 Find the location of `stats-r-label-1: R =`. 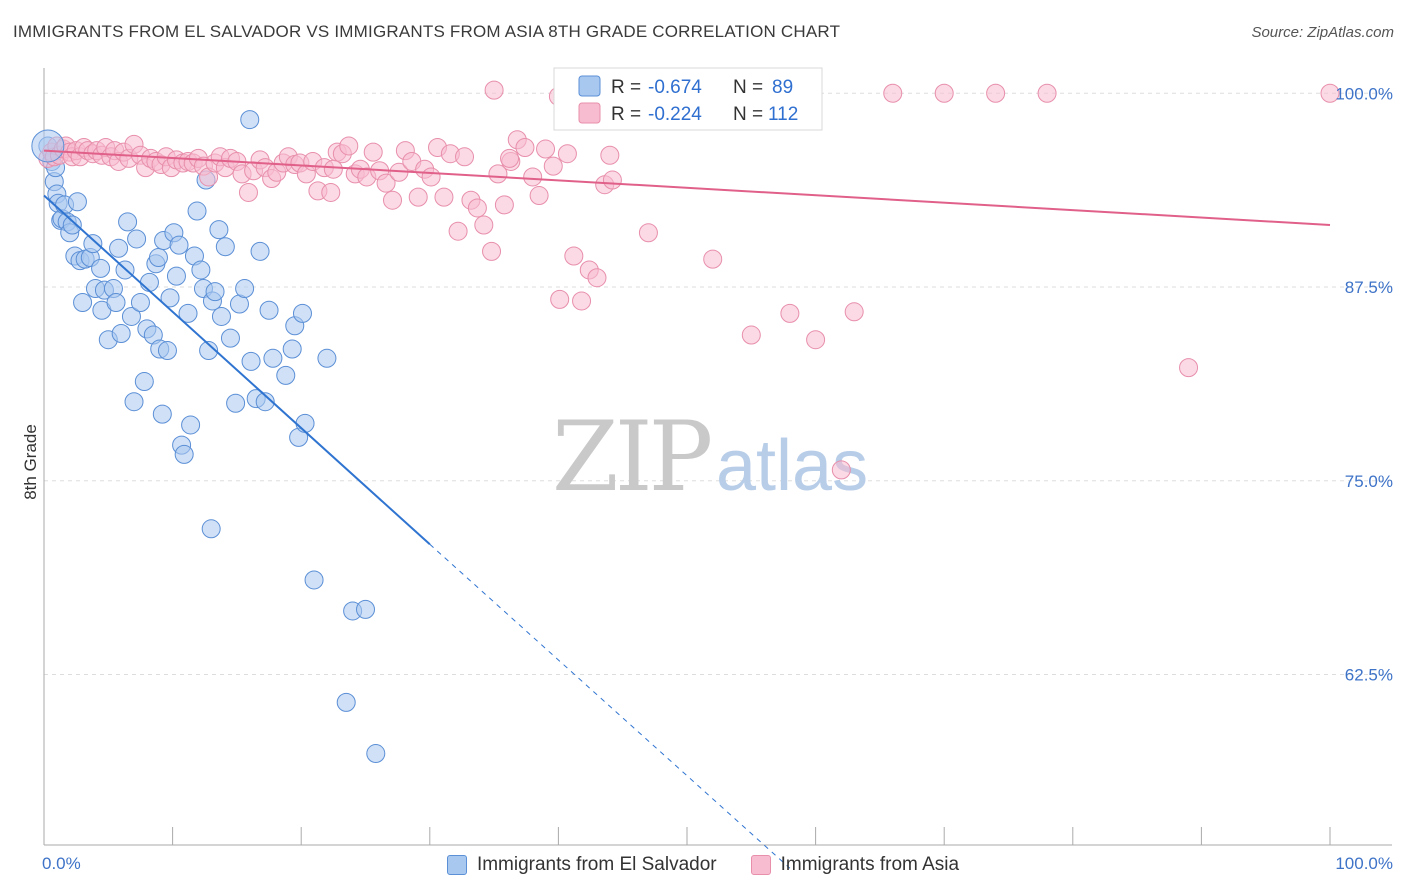

stats-r-label-1: R = is located at coordinates (626, 87).